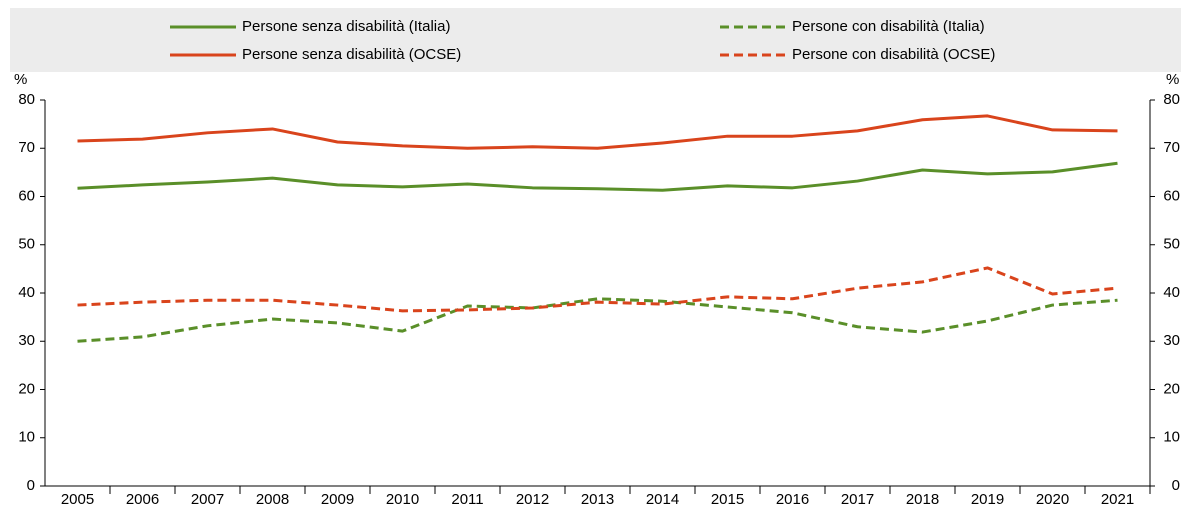 The height and width of the screenshot is (510, 1191). What do you see at coordinates (532, 499) in the screenshot?
I see `x-tick-label: 2012` at bounding box center [532, 499].